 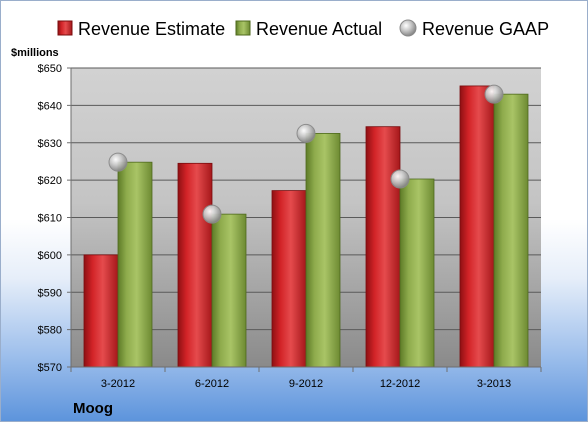 What do you see at coordinates (485, 29) in the screenshot?
I see `legend-label-revenue-gaap: Revenue GAAP` at bounding box center [485, 29].